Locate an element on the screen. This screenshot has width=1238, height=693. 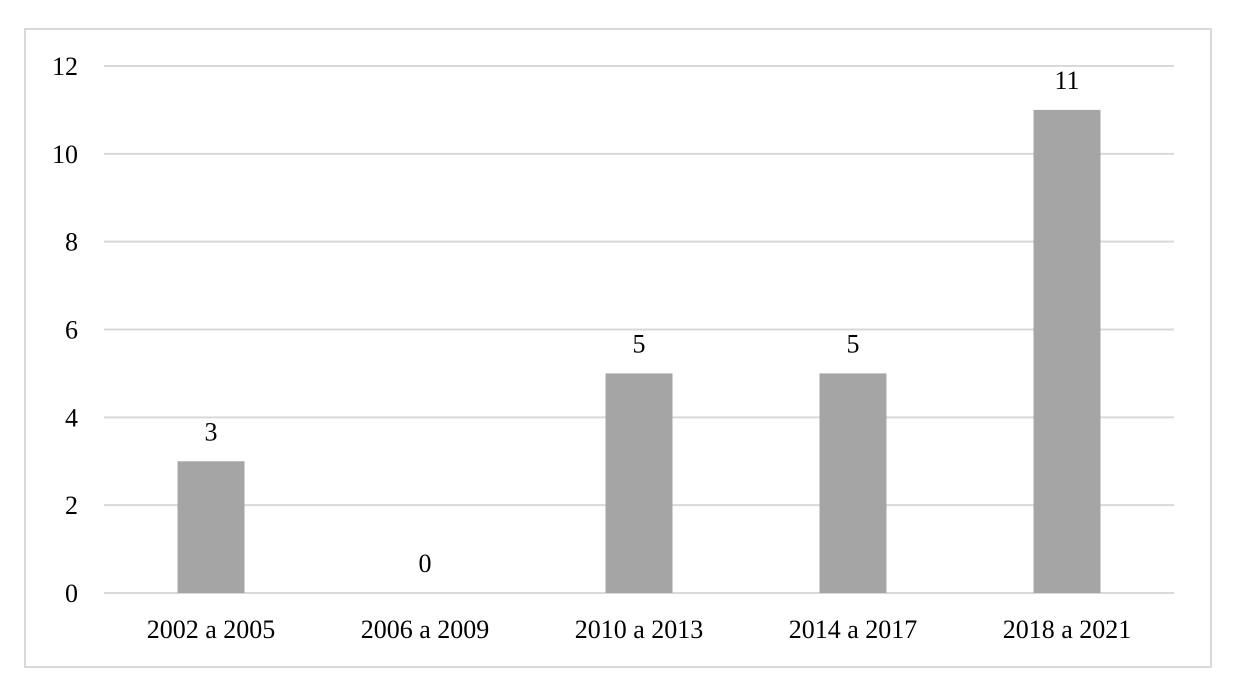
y-tick-label-10: 10 is located at coordinates (65, 154).